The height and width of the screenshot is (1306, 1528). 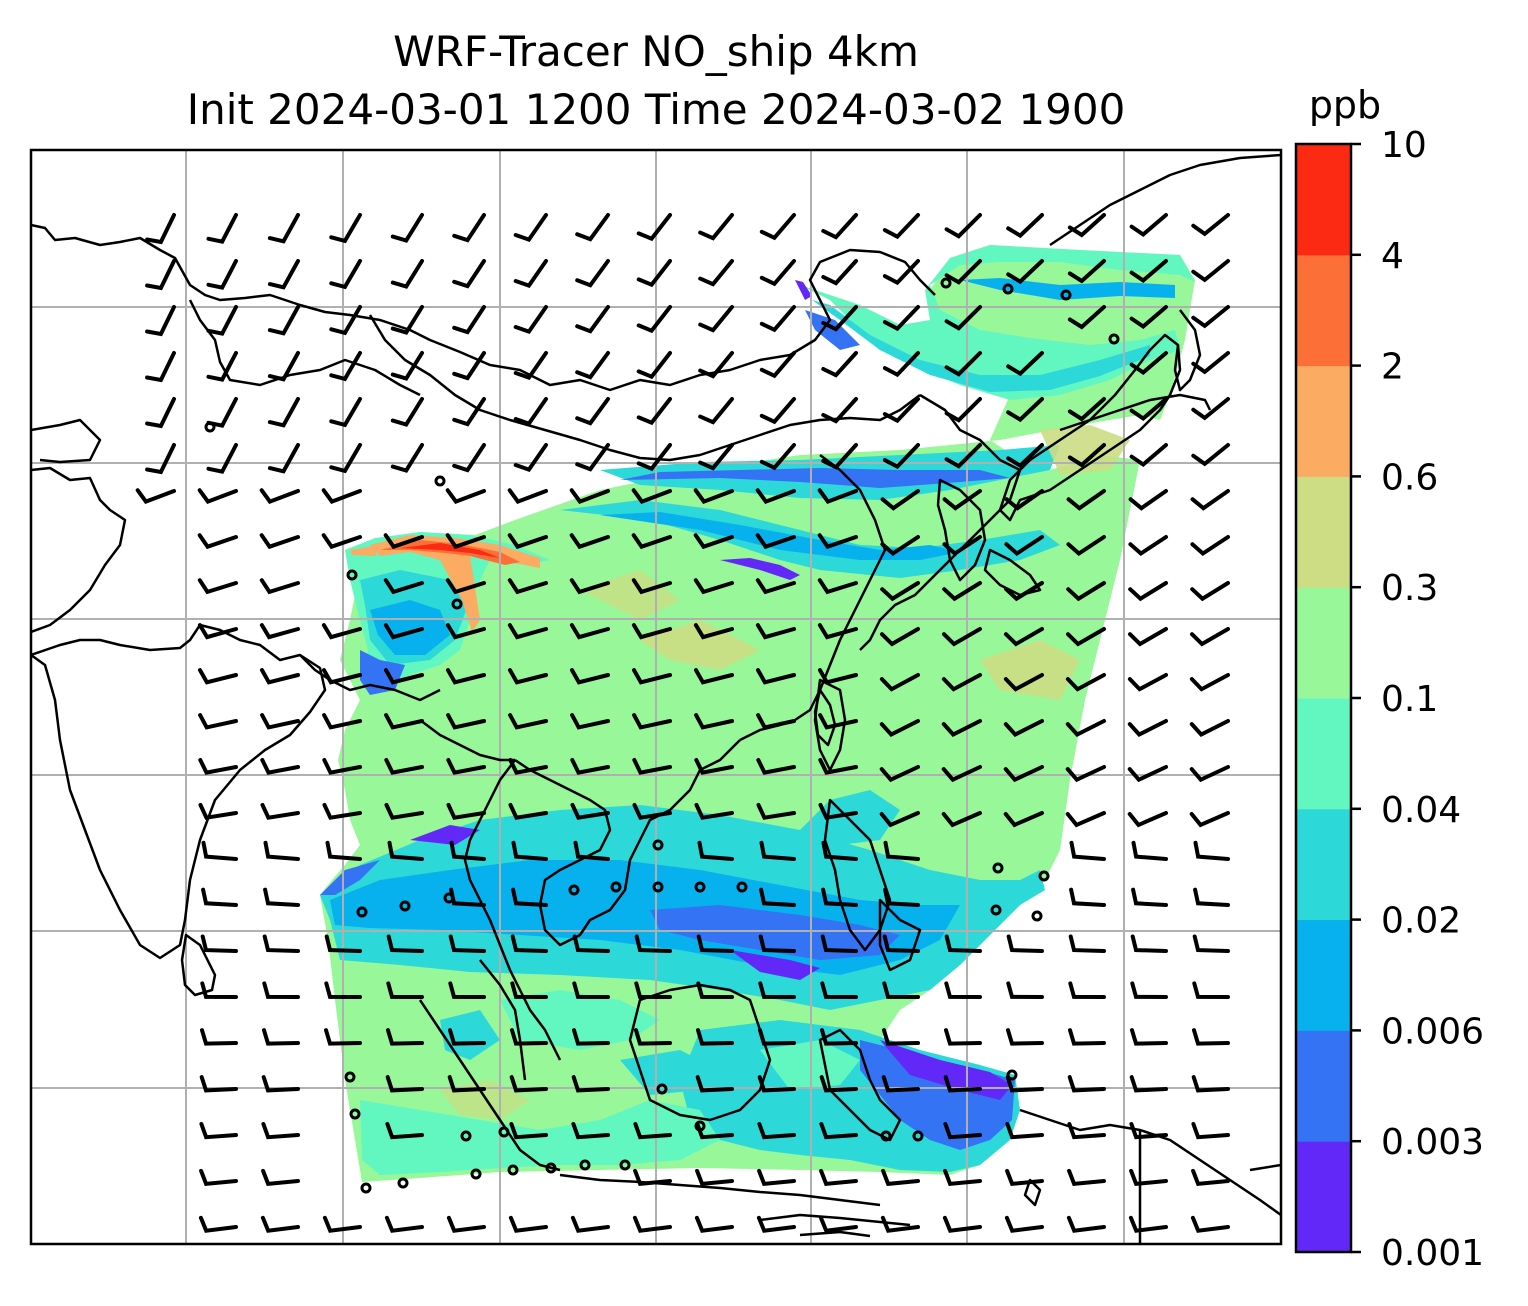 What do you see at coordinates (1432, 1253) in the screenshot?
I see `colorbar-tick-label: 0.001` at bounding box center [1432, 1253].